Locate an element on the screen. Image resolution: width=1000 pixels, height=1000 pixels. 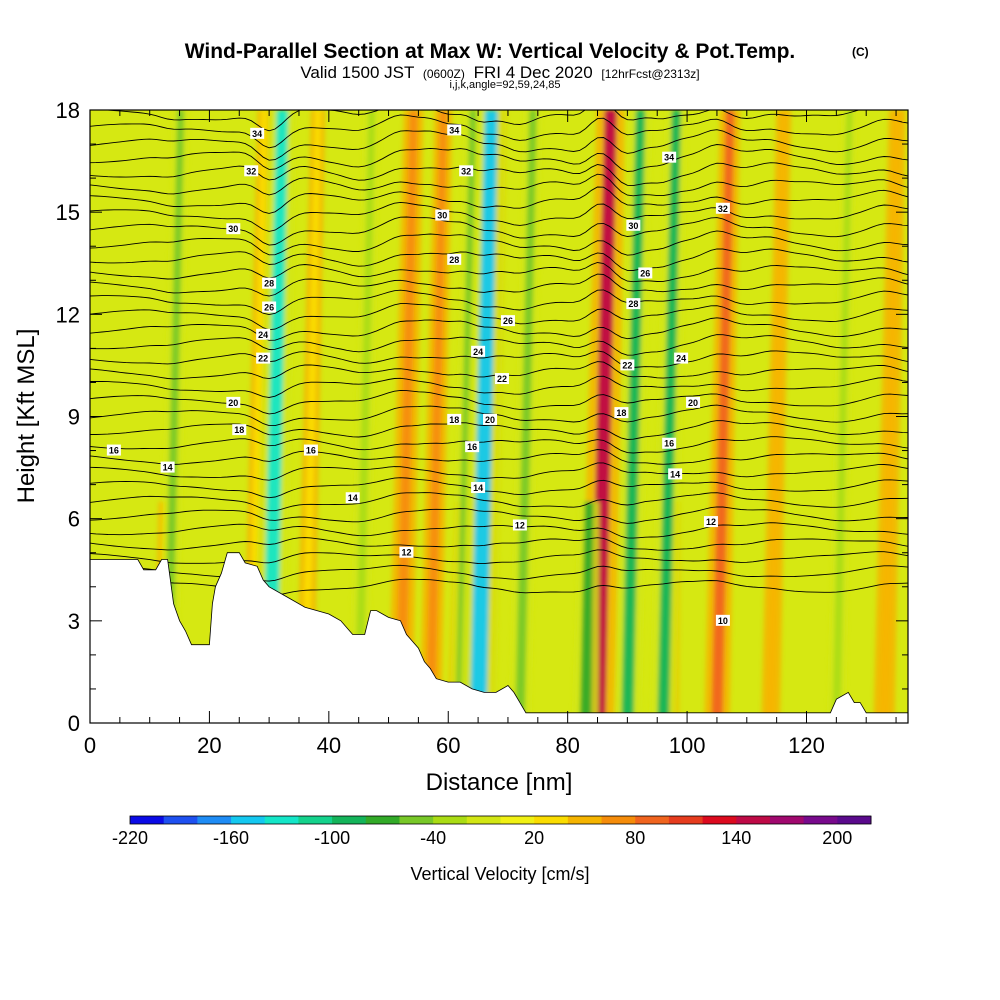
contour-label-text: 10 is located at coordinates (723, 621).